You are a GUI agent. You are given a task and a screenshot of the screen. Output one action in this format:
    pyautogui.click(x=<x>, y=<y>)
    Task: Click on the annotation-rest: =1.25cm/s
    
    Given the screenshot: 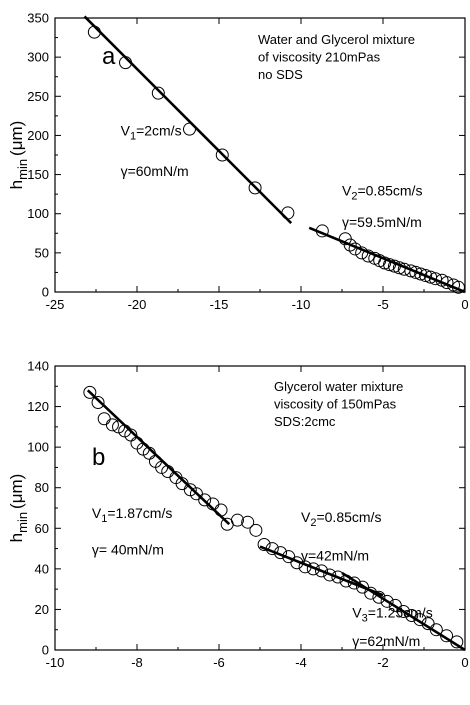 What is the action you would take?
    pyautogui.click(x=400, y=613)
    